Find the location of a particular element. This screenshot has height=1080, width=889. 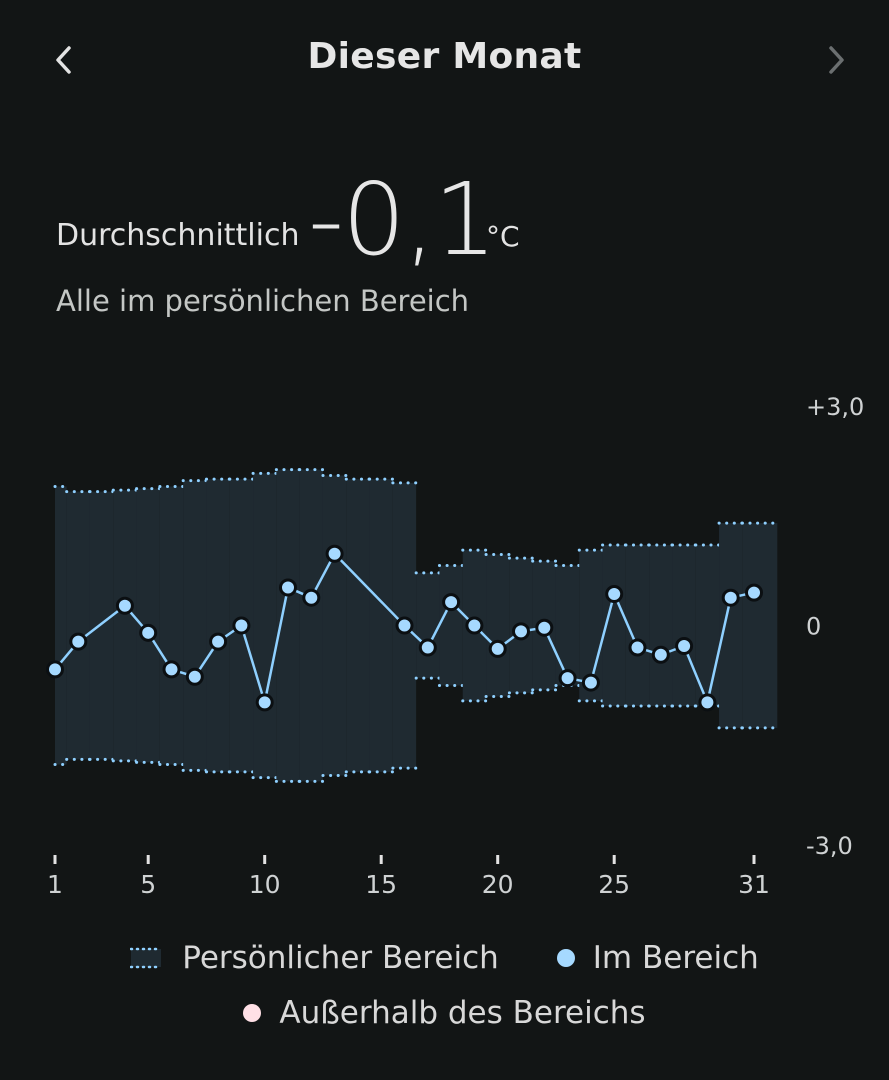

legend-row-1: Persönlicher Bereich Im Bereich is located at coordinates (444, 958).